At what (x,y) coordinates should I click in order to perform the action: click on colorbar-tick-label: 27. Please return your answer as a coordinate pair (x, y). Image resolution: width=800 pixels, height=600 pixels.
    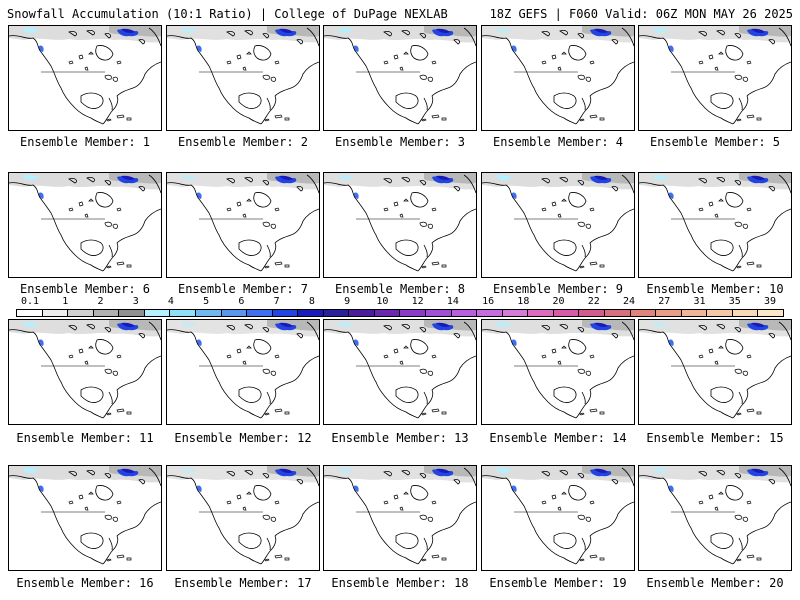
    Looking at the image, I should click on (664, 301).